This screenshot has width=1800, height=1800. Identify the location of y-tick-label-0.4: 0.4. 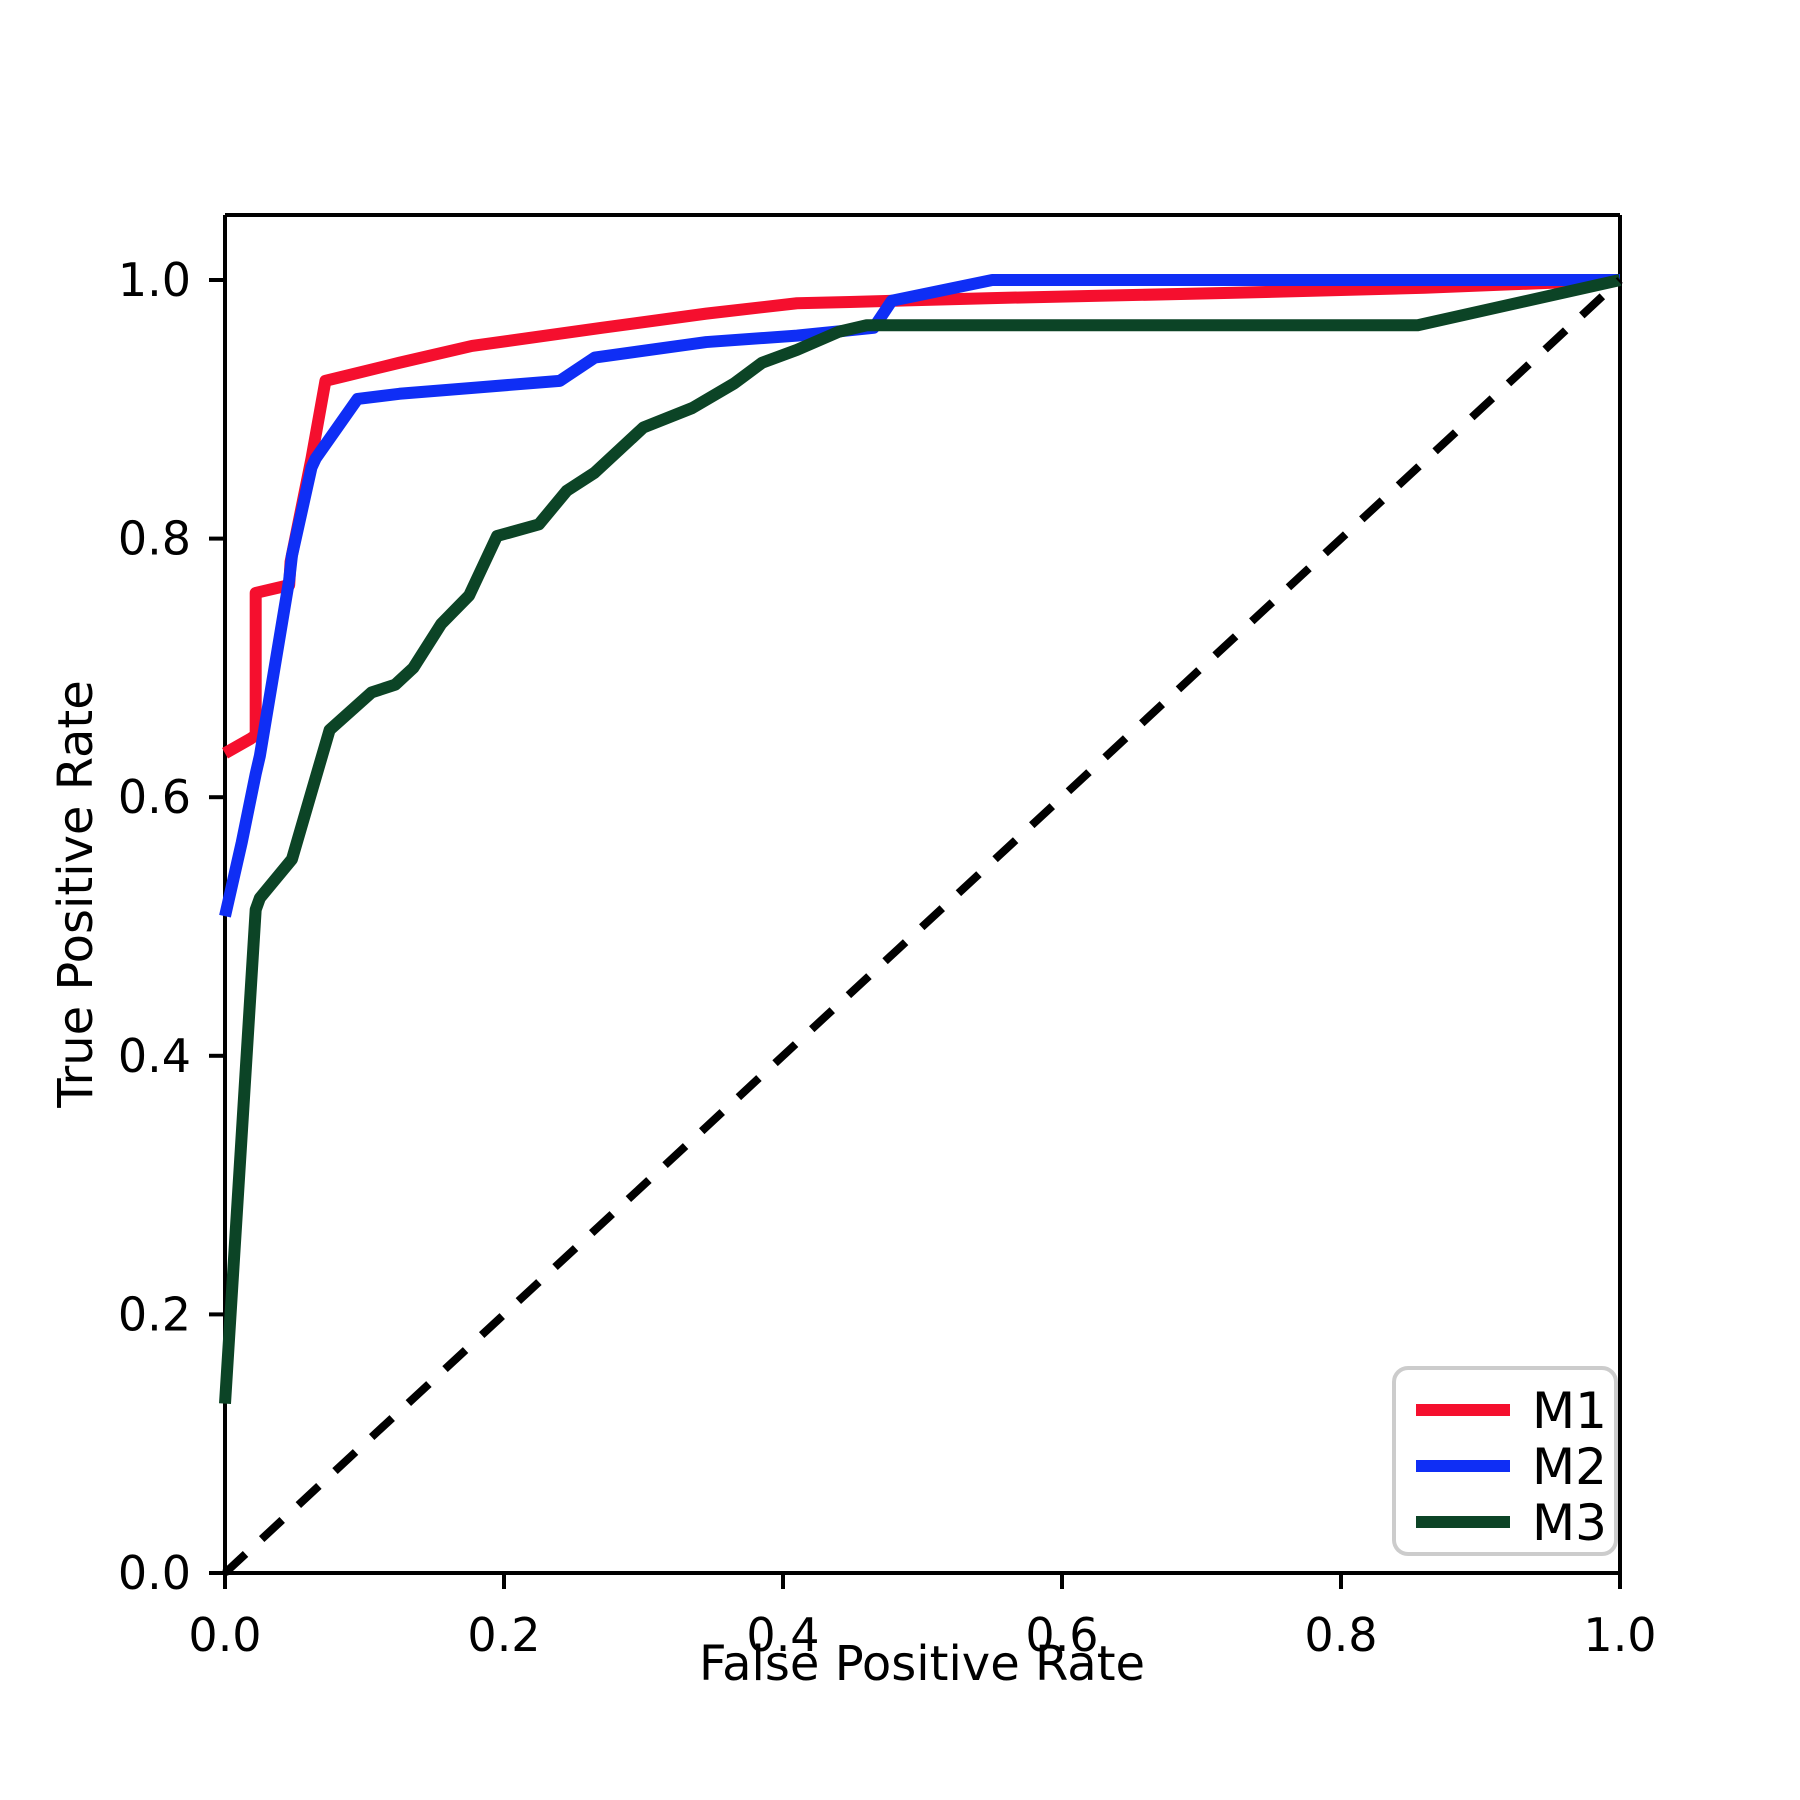
(154, 1056).